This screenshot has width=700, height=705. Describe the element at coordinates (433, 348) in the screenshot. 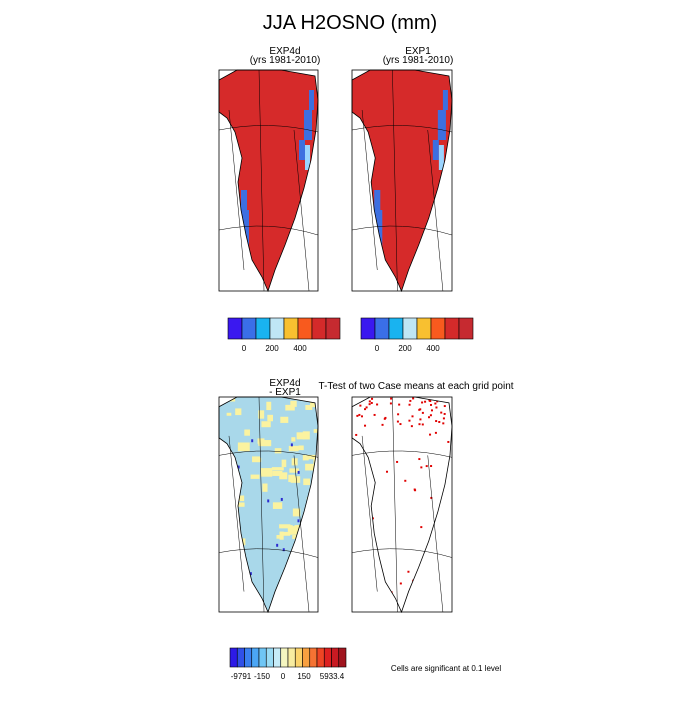

I see `colorbar-label: 400` at that location.